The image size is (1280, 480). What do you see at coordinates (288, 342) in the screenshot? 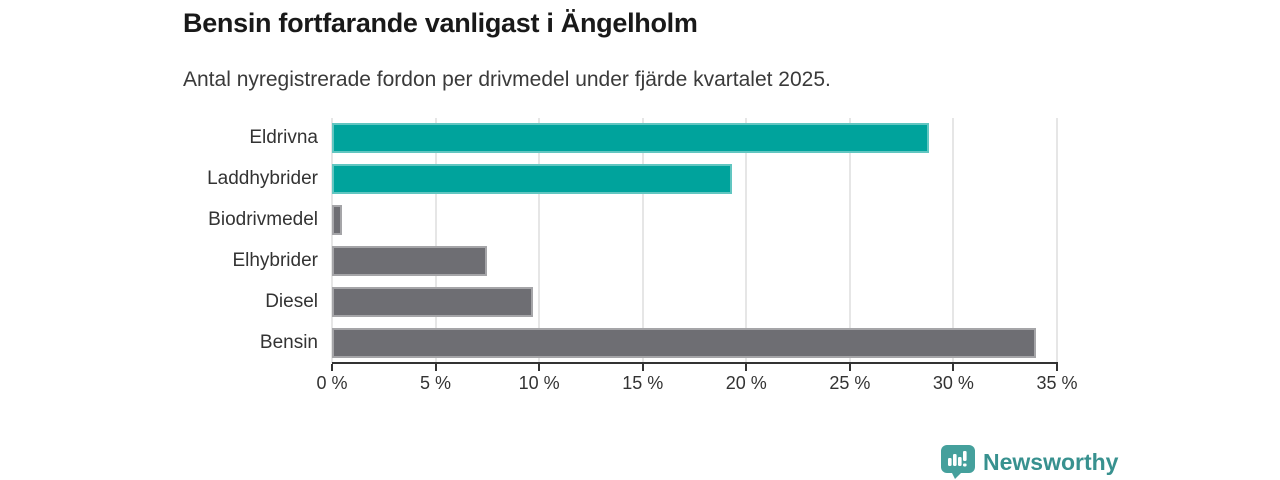
I see `category-label: Bensin` at bounding box center [288, 342].